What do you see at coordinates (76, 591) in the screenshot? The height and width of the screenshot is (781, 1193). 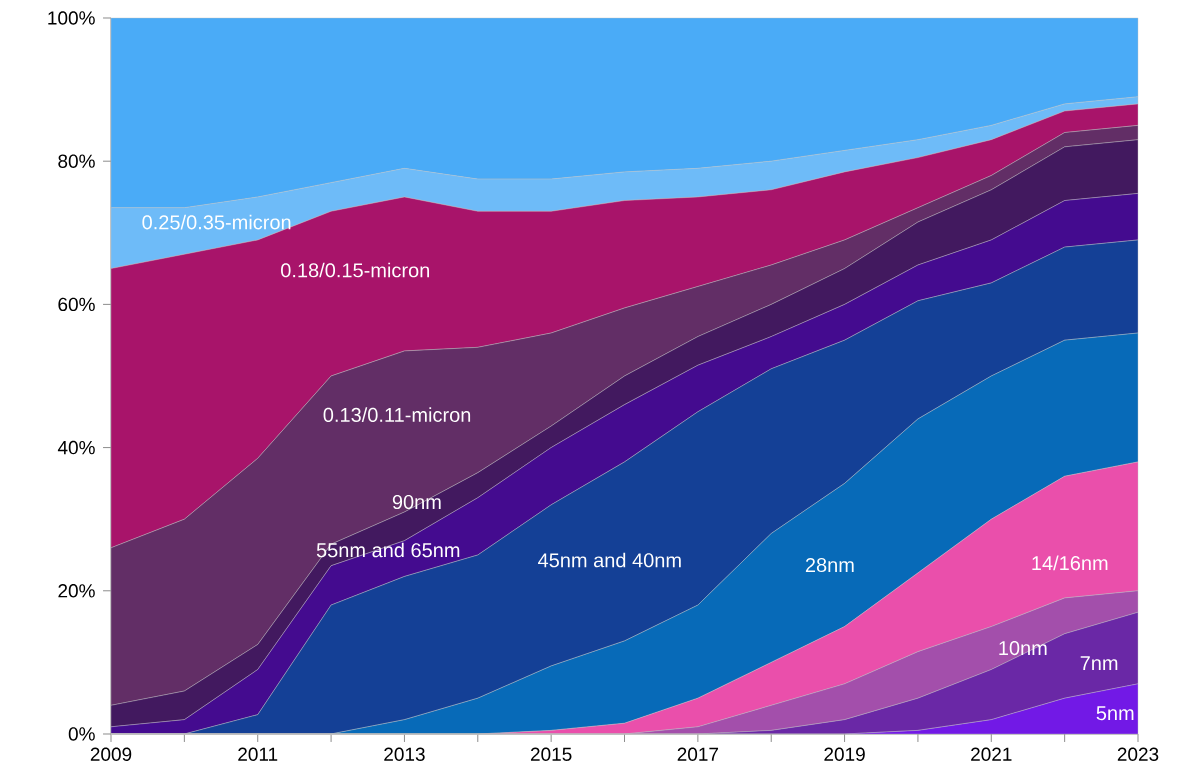 I see `y-tick-label: 20%` at bounding box center [76, 591].